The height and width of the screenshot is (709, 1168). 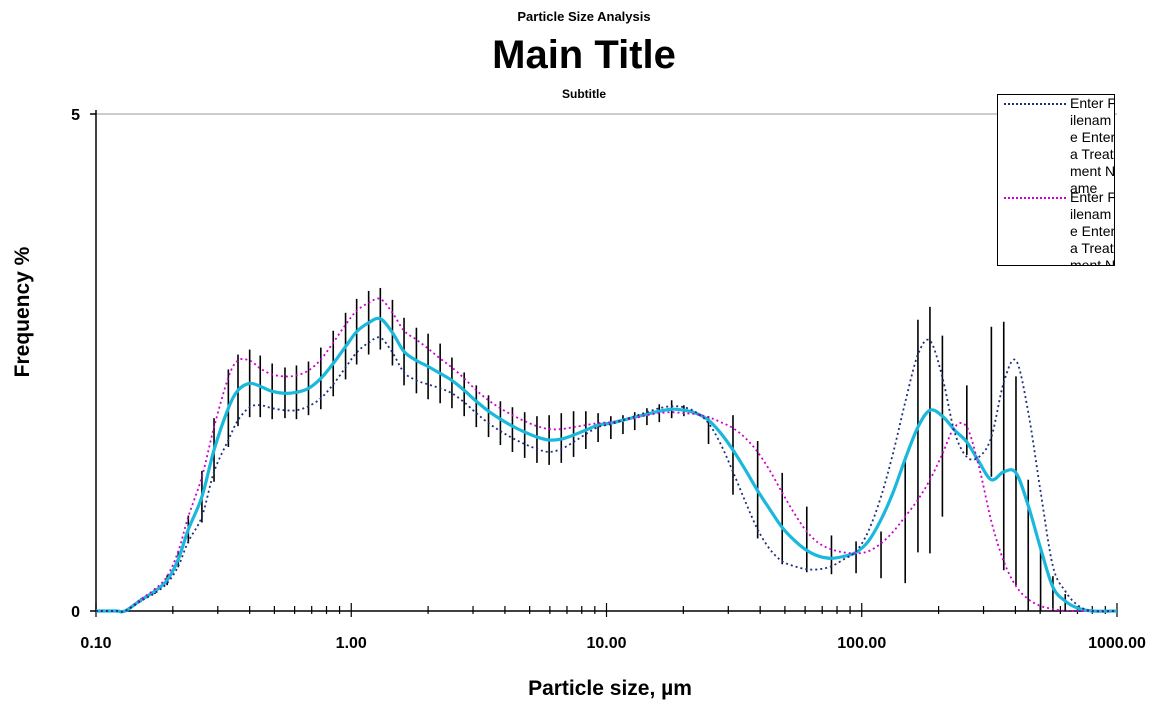 I want to click on y-tick-label: 0, so click(x=75, y=612).